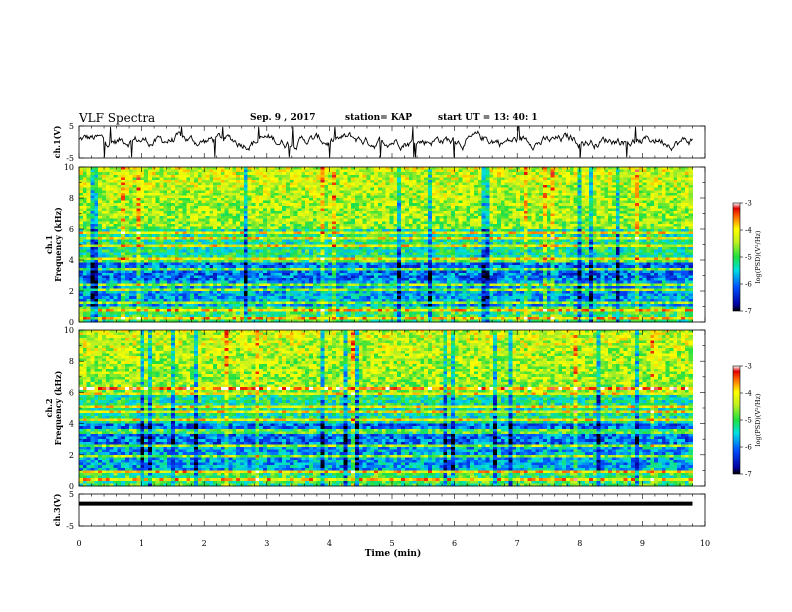 The width and height of the screenshot is (792, 612). What do you see at coordinates (71, 260) in the screenshot?
I see `ch1-spectrogram-ytick-label: 4` at bounding box center [71, 260].